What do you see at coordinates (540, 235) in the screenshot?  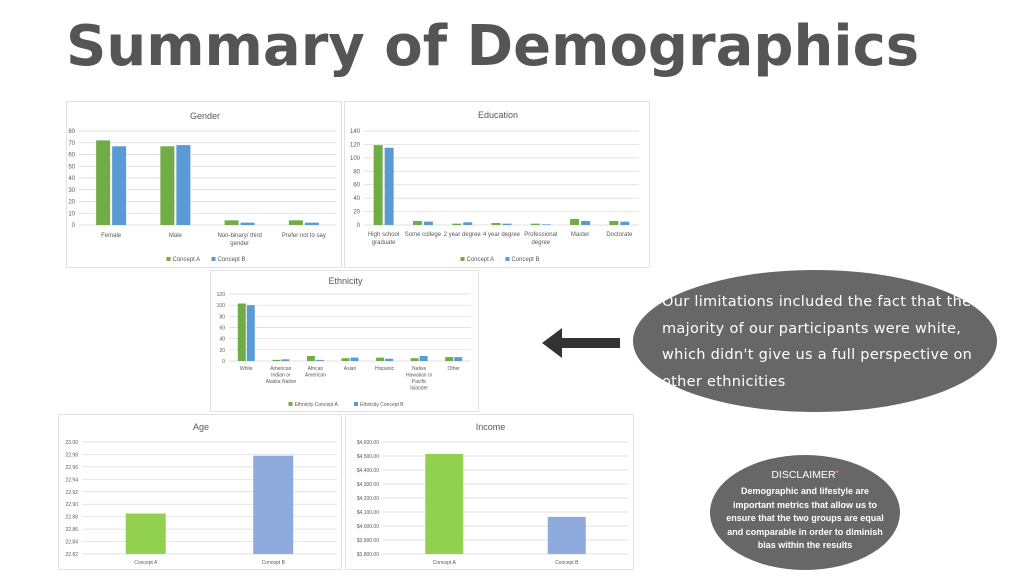 I see `education-category-label-line: Professional` at bounding box center [540, 235].